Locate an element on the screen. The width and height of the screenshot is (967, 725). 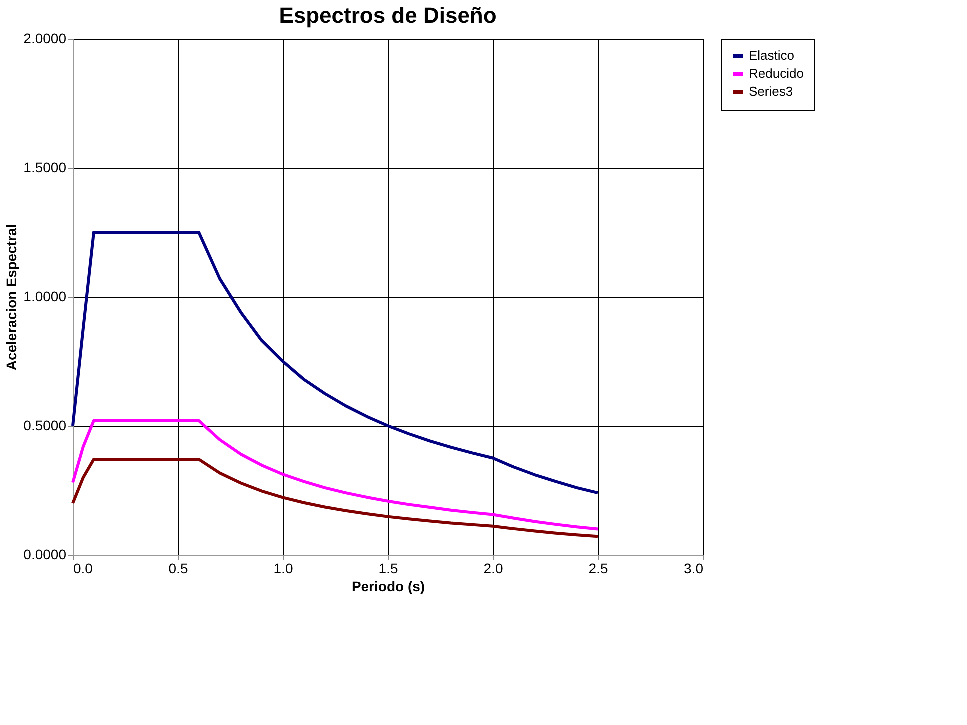
y-tick-label: 0.5000 is located at coordinates (45, 426).